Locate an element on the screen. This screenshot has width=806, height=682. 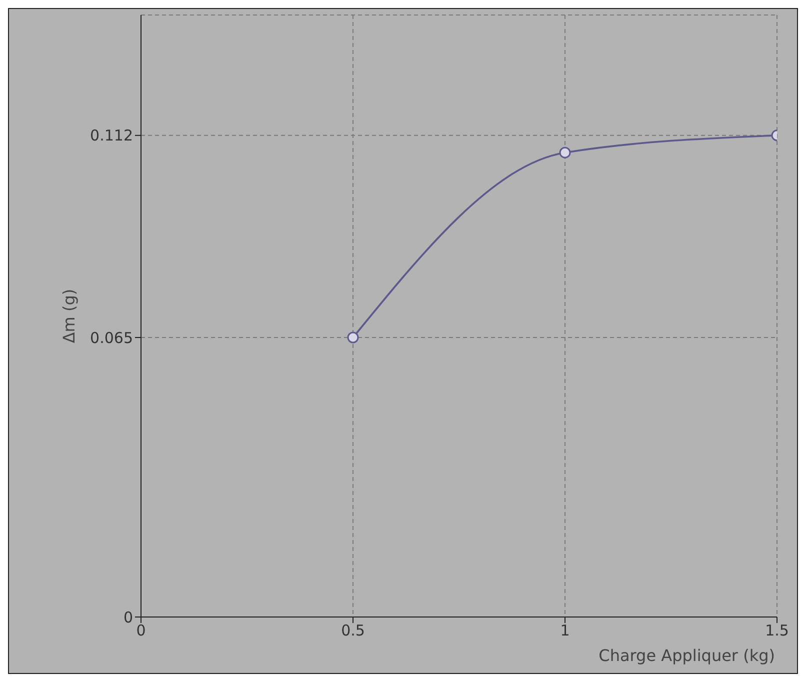
y-tick-label: 0.065 is located at coordinates (111, 337).